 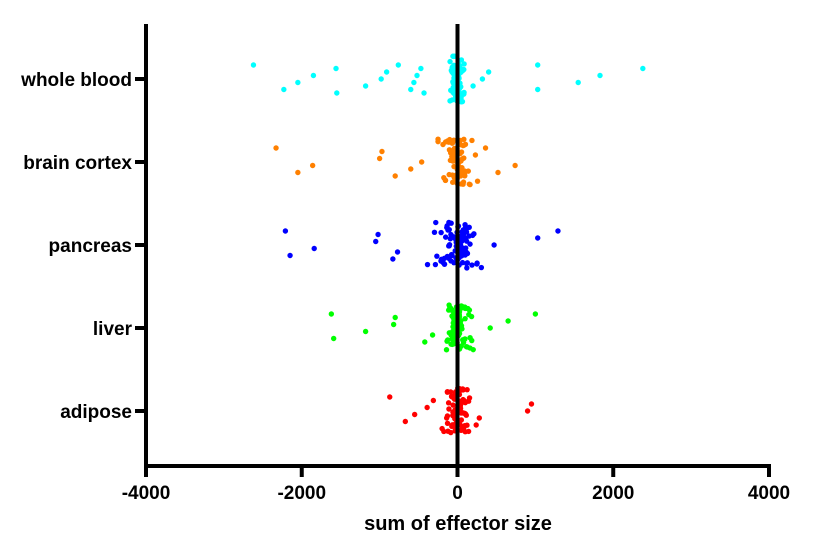 What do you see at coordinates (301, 493) in the screenshot?
I see `x-tick-label: -2000` at bounding box center [301, 493].